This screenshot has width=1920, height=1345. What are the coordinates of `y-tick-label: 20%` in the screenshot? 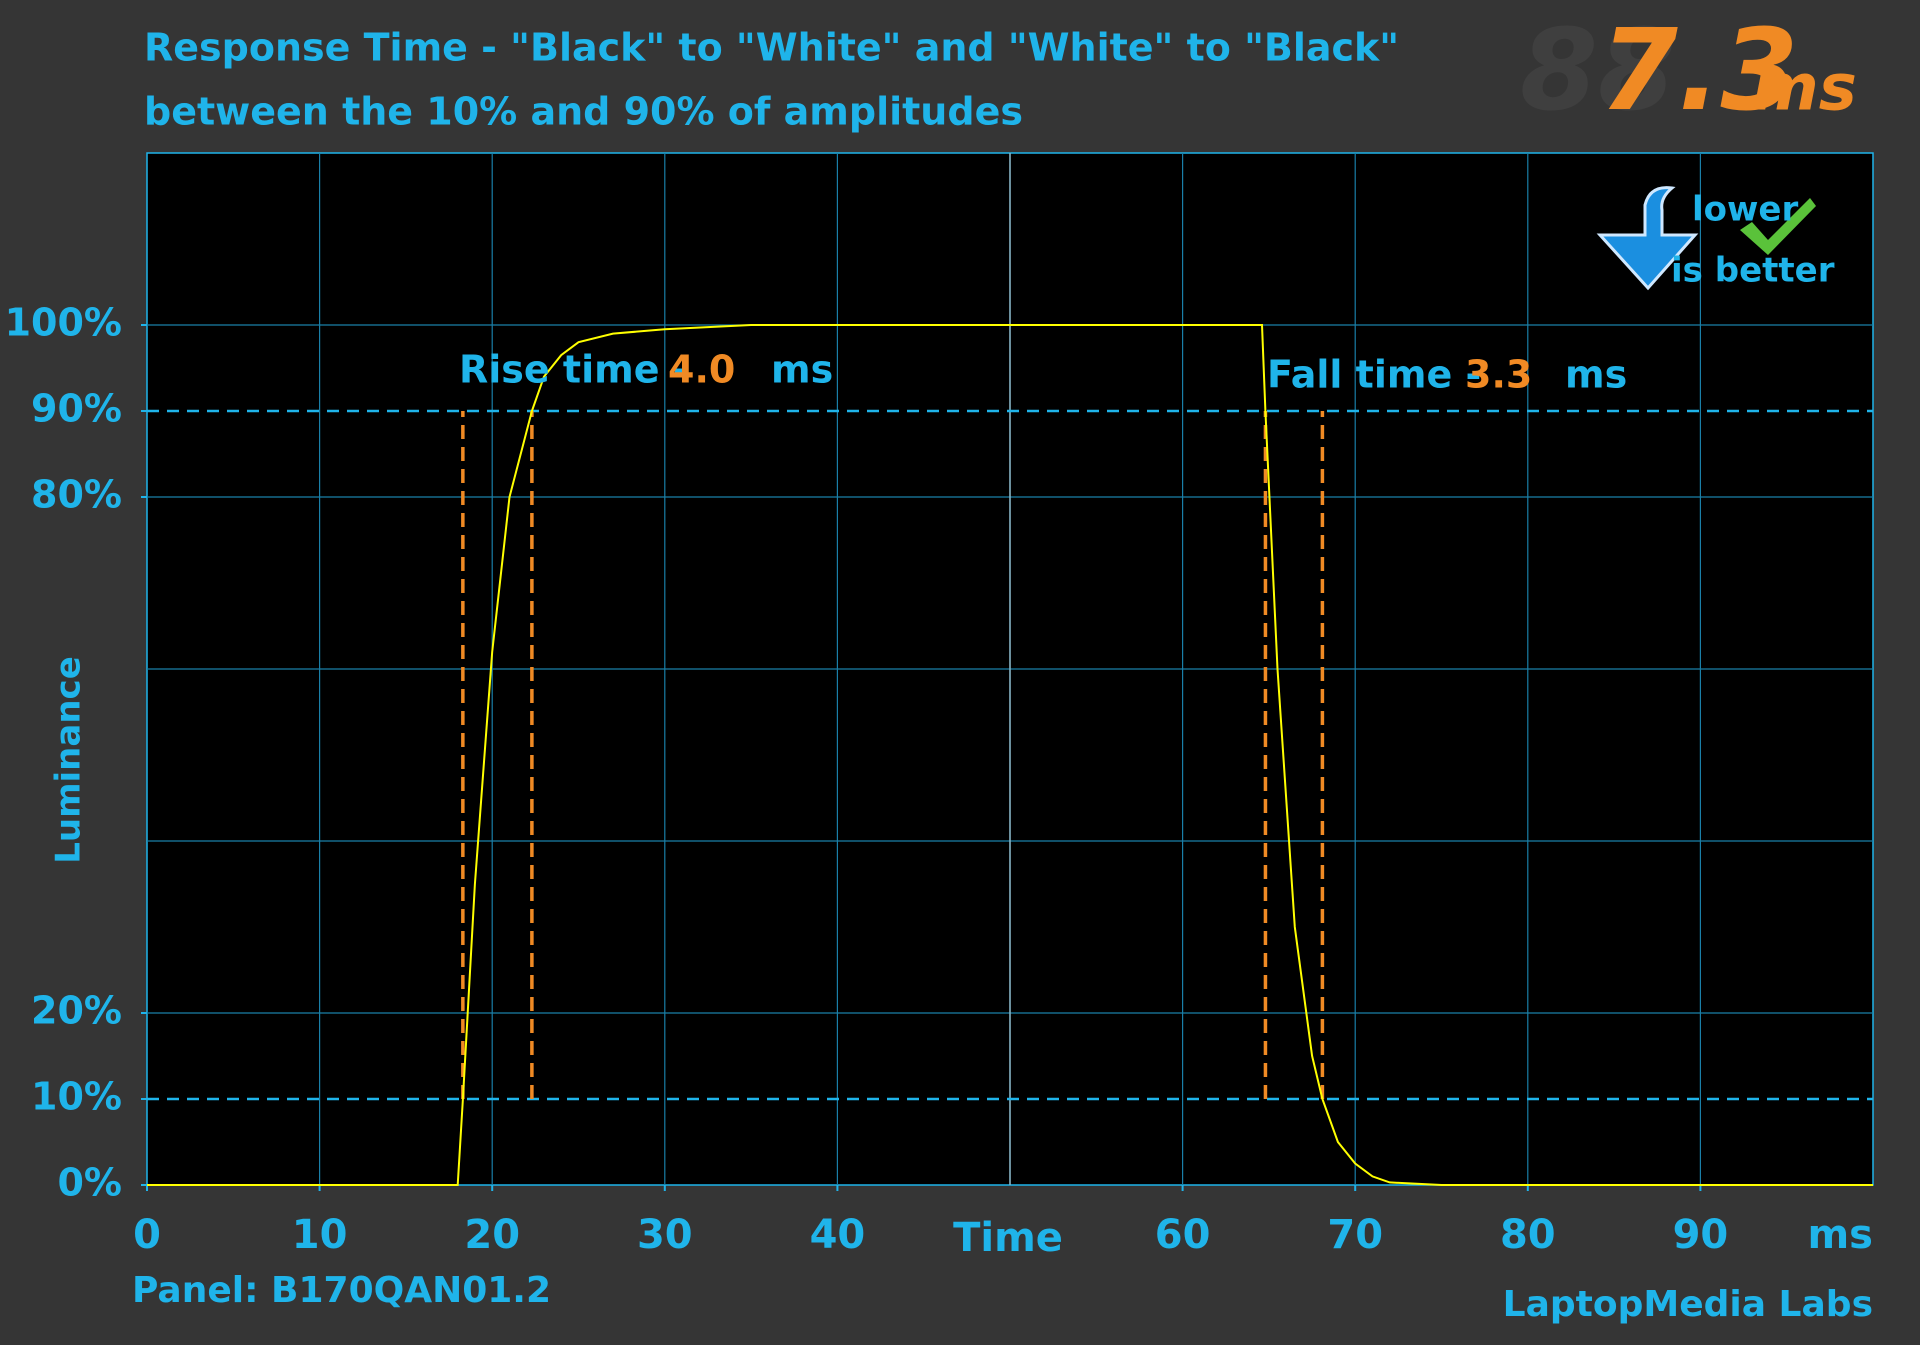 It's located at (76, 1011).